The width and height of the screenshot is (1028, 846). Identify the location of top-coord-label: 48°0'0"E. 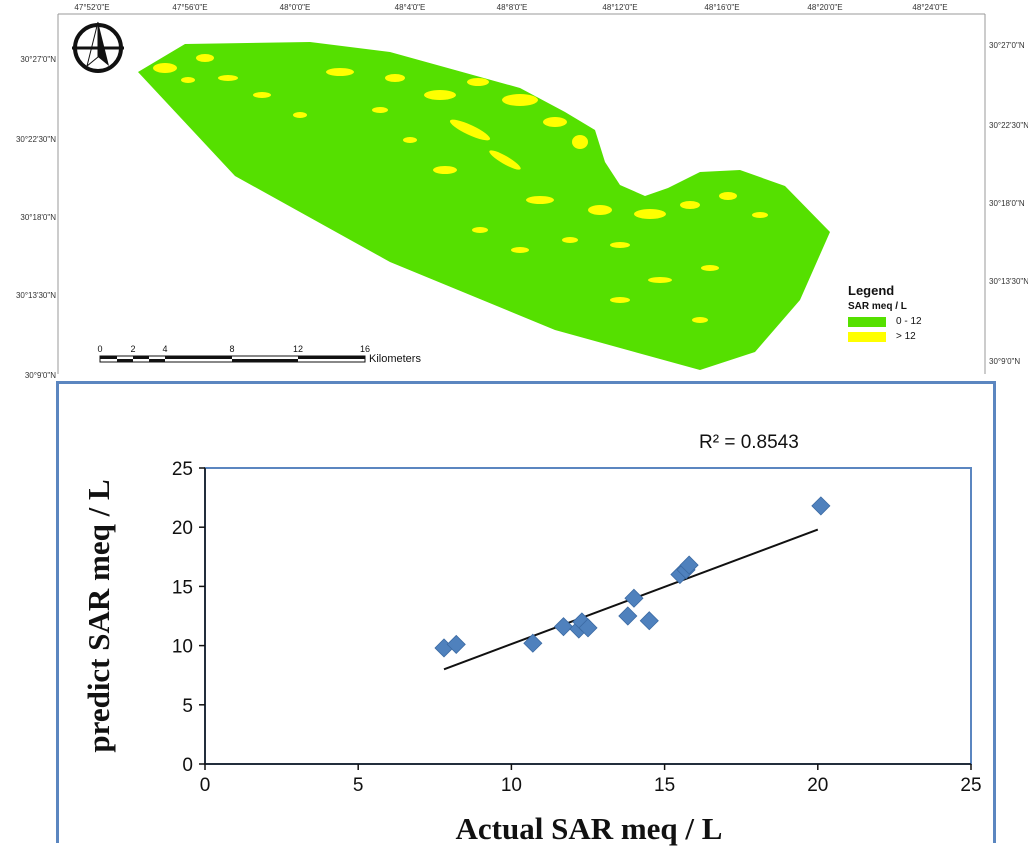
(295, 7).